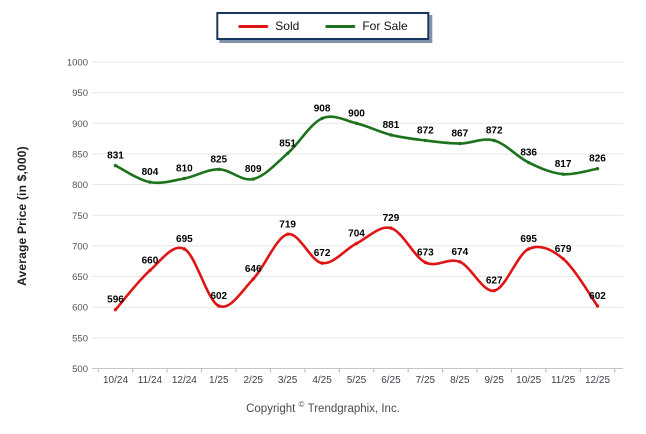  What do you see at coordinates (322, 253) in the screenshot?
I see `data-label-sold: 672` at bounding box center [322, 253].